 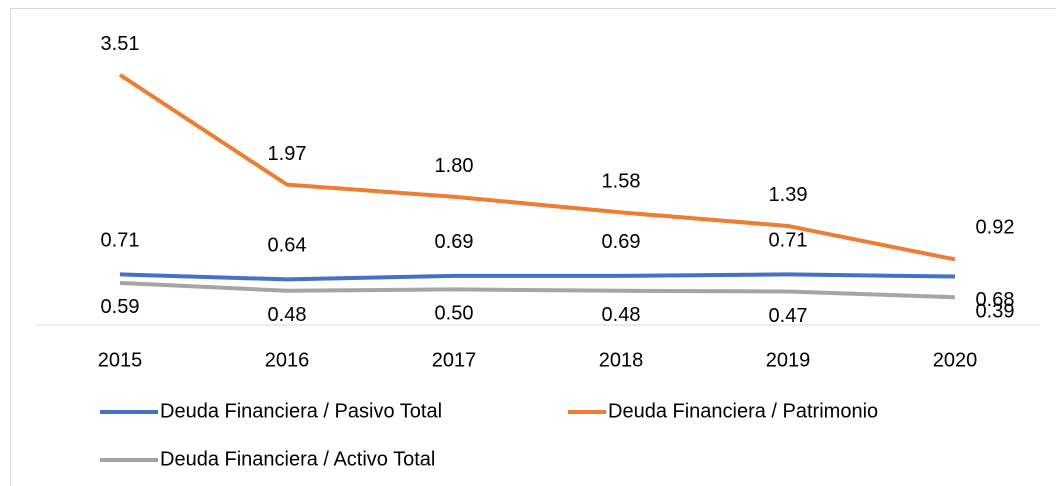 What do you see at coordinates (788, 195) in the screenshot?
I see `data-label: 1.39` at bounding box center [788, 195].